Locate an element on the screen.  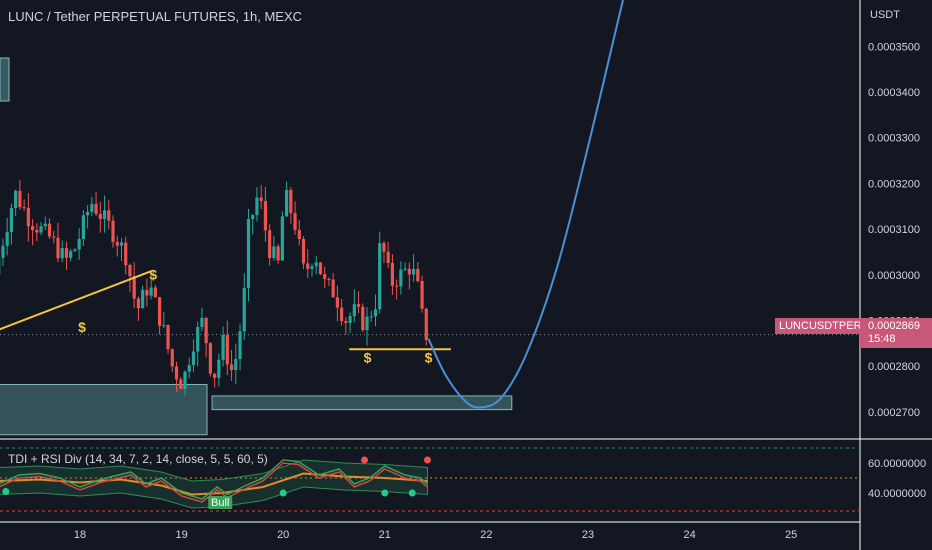
currency-label: USDT is located at coordinates (885, 15).